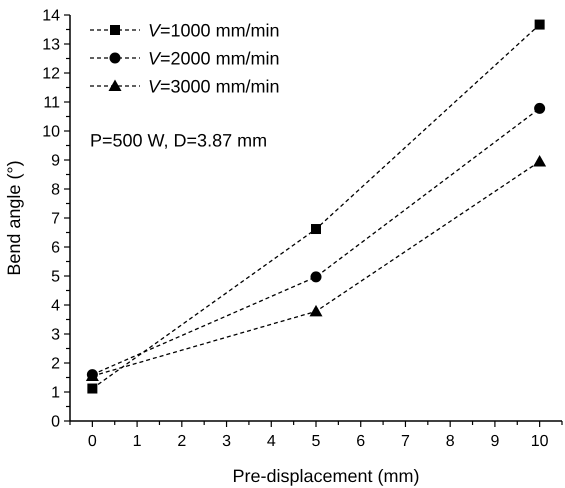 This screenshot has width=565, height=488. Describe the element at coordinates (55, 277) in the screenshot. I see `y-tick-label: 5` at that location.